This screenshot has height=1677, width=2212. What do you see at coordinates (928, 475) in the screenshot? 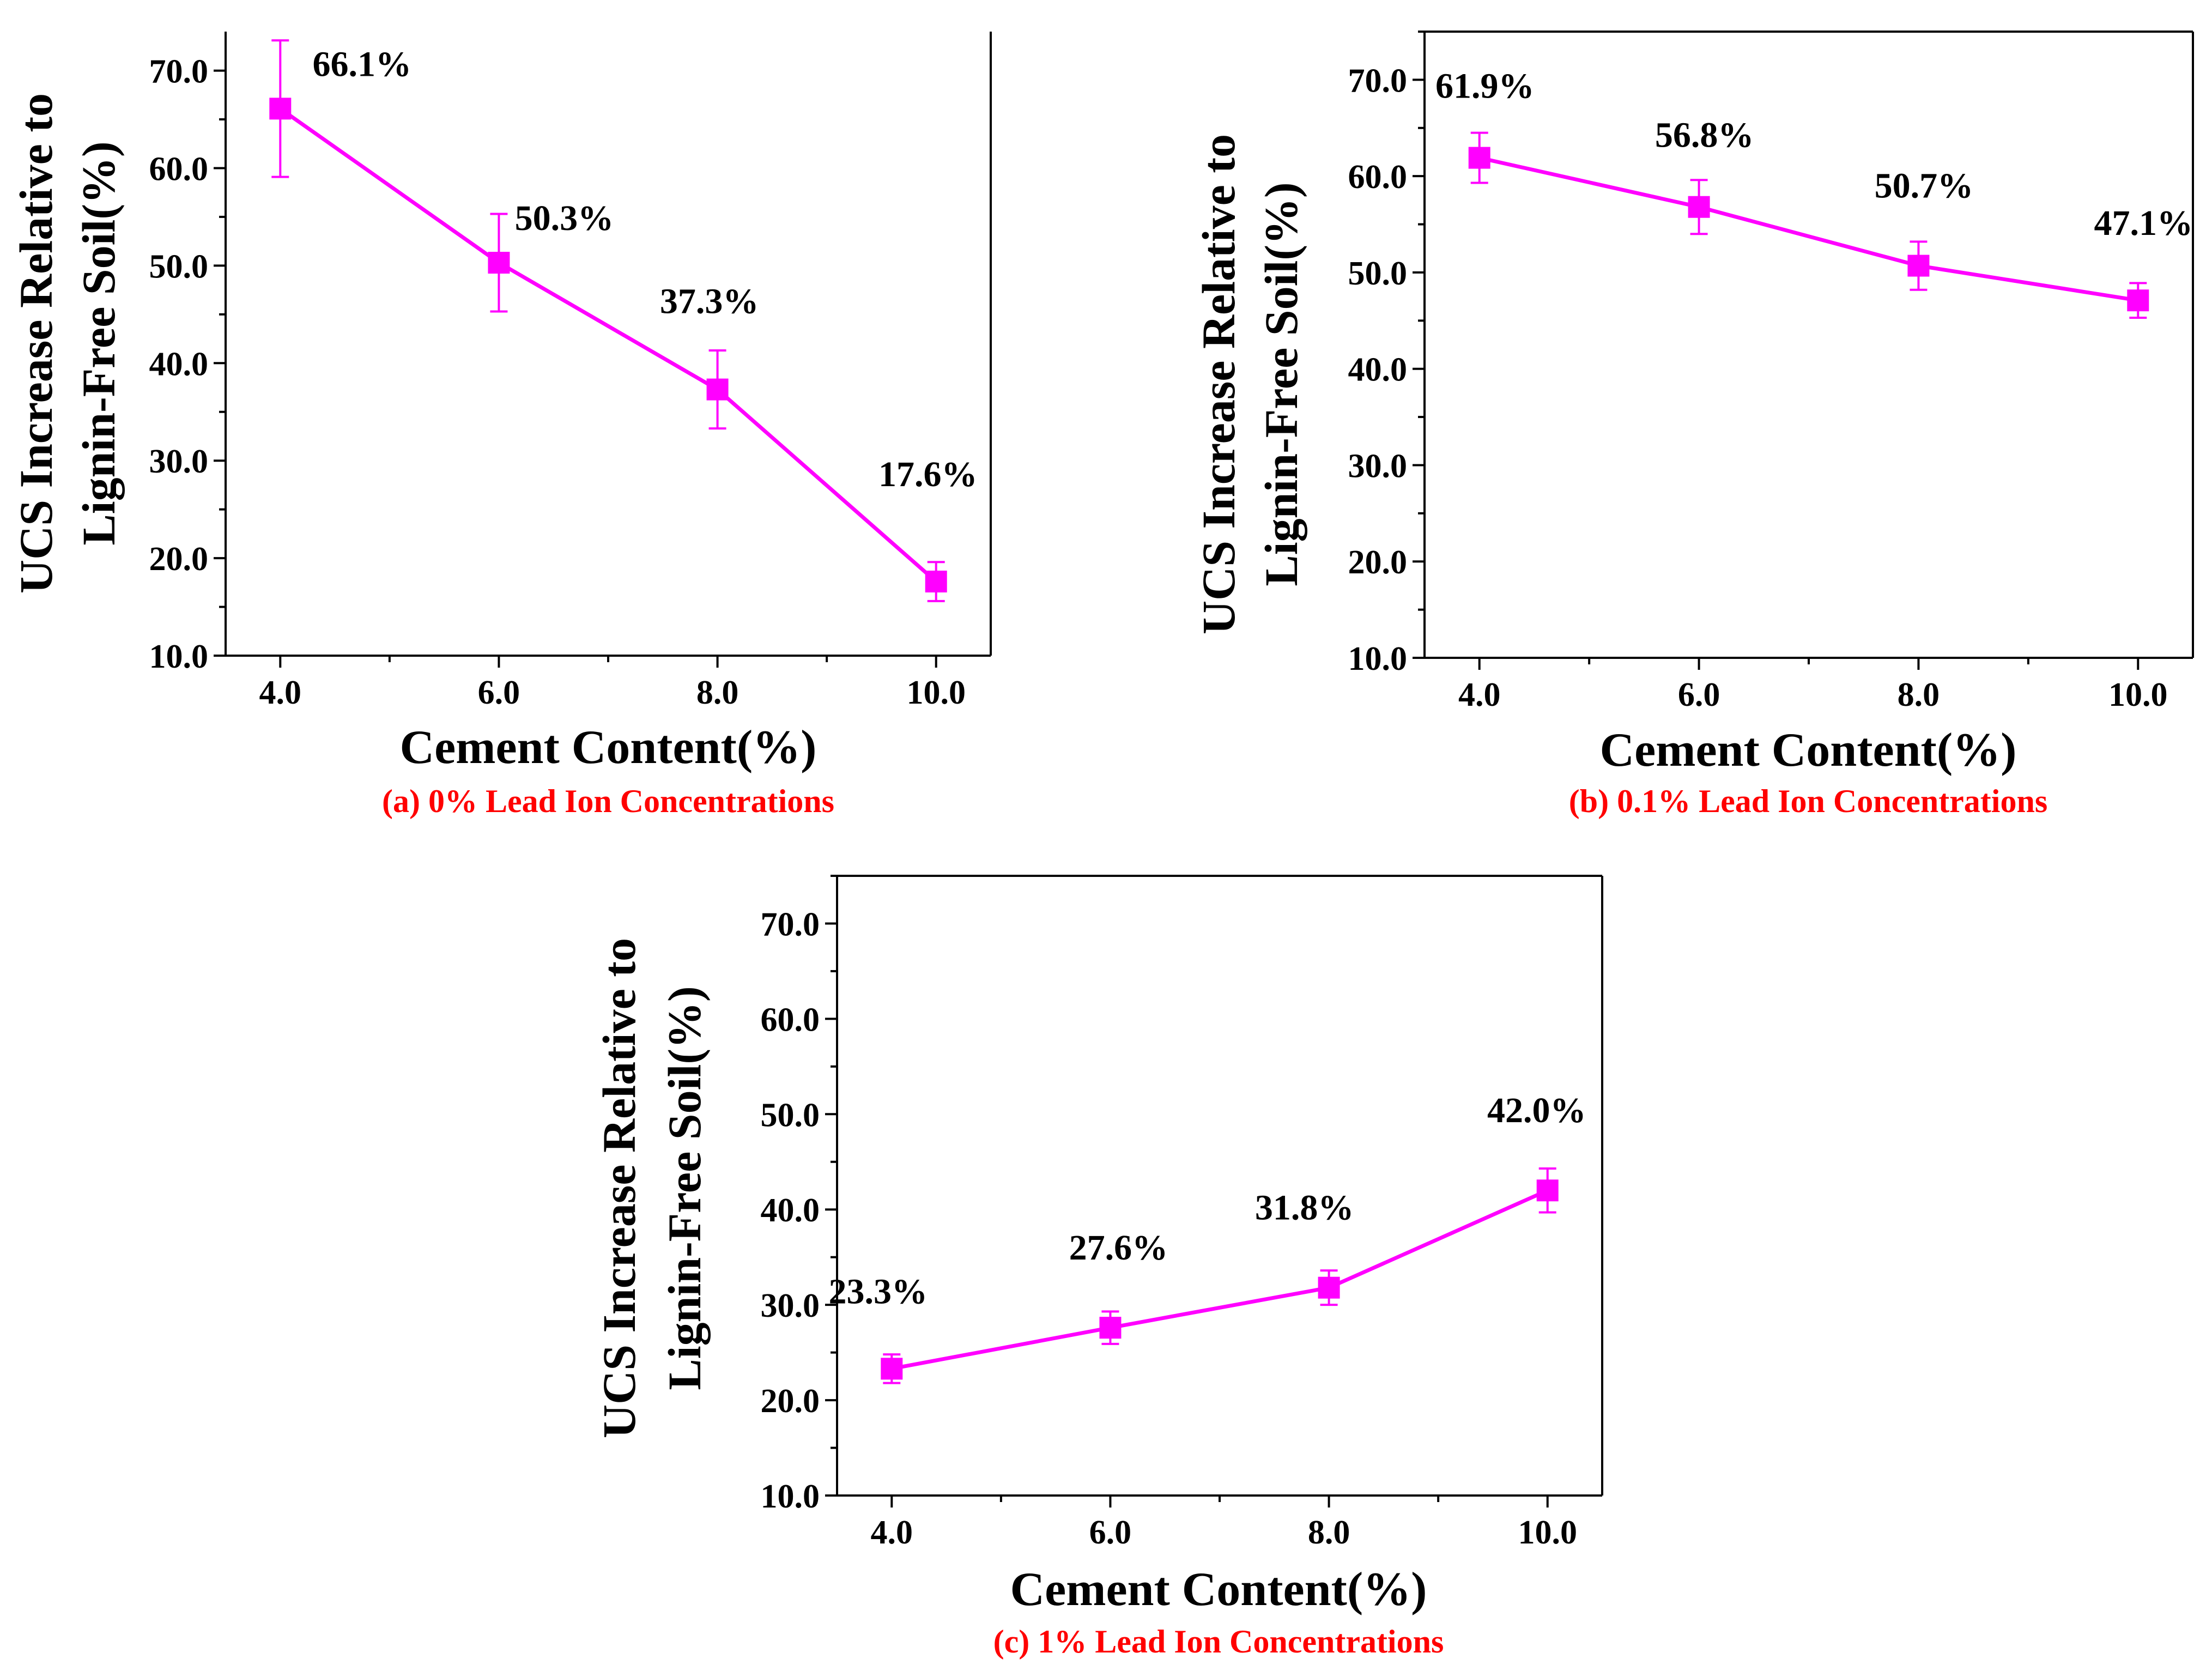
I see `data-label: 17.6%` at bounding box center [928, 475].